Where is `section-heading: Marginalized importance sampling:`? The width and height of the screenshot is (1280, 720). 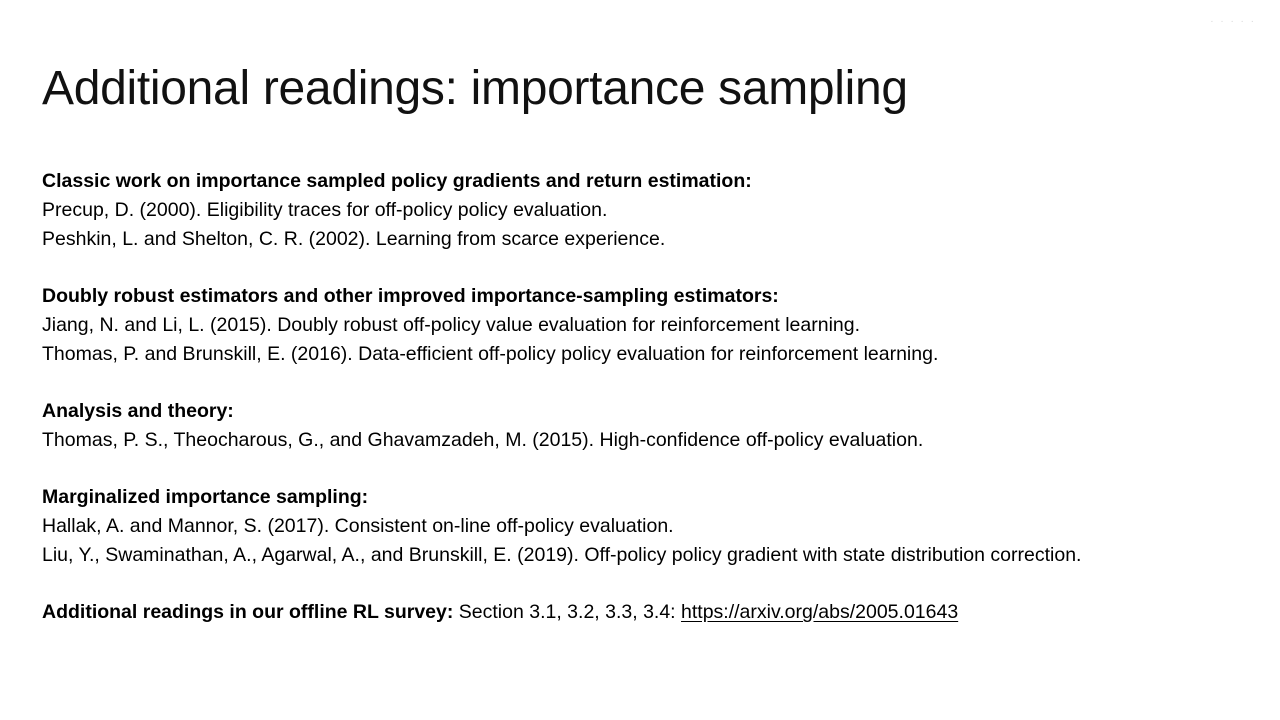
section-heading: Marginalized importance sampling: is located at coordinates (205, 497).